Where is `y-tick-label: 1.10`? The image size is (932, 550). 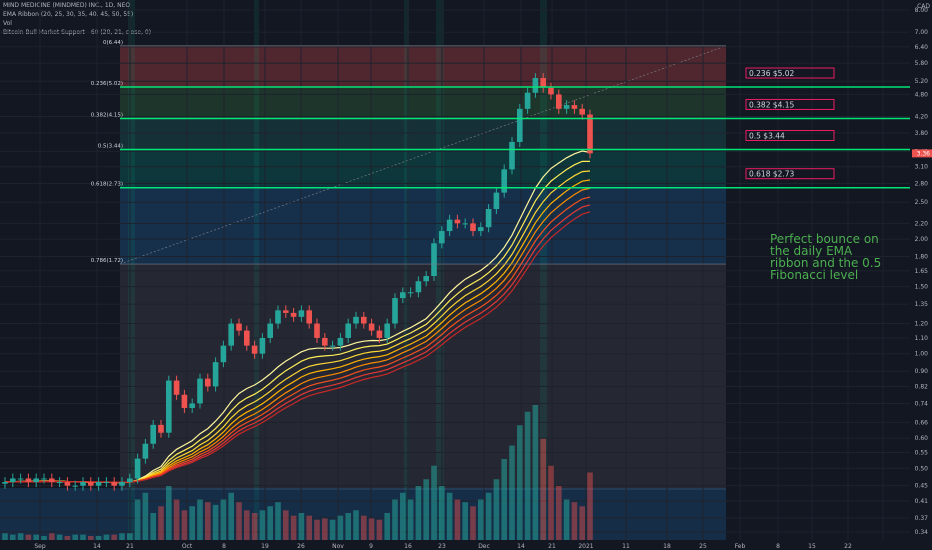 y-tick-label: 1.10 is located at coordinates (922, 338).